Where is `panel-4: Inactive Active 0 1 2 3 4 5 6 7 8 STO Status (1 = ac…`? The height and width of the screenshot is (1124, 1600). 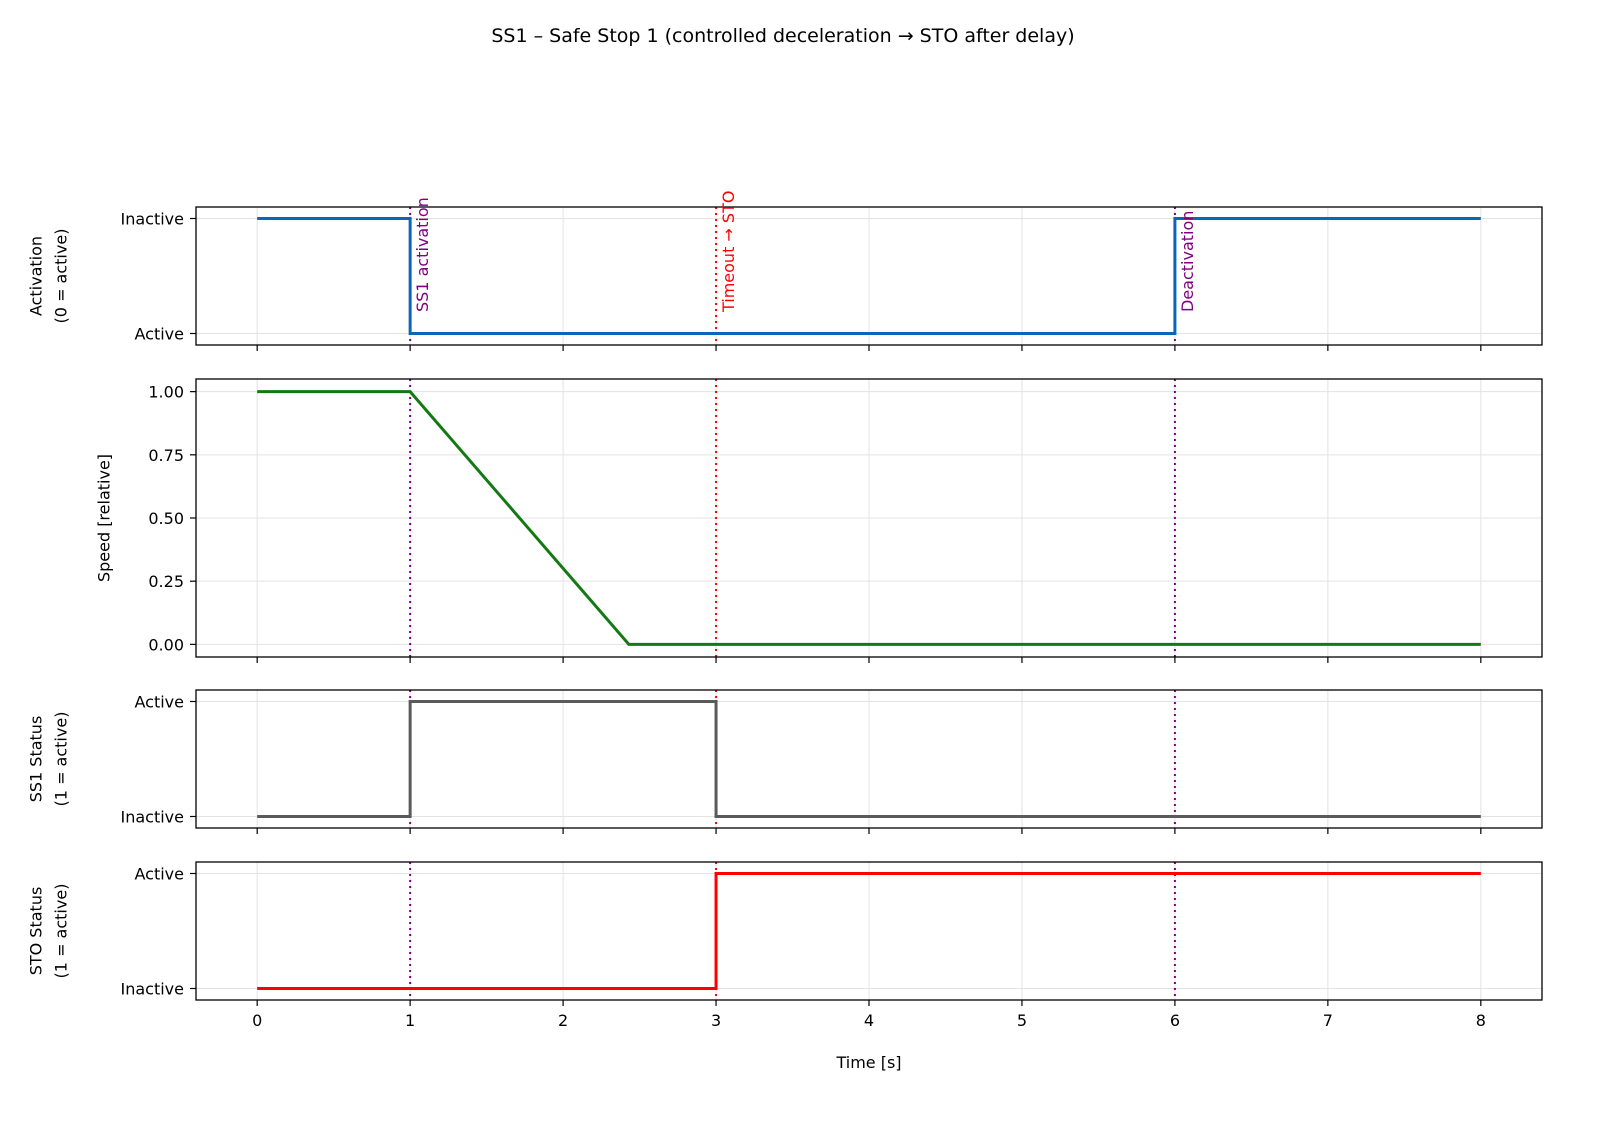 panel-4: Inactive Active 0 1 2 3 4 5 6 7 8 STO Status (1 = ac… is located at coordinates (785, 945).